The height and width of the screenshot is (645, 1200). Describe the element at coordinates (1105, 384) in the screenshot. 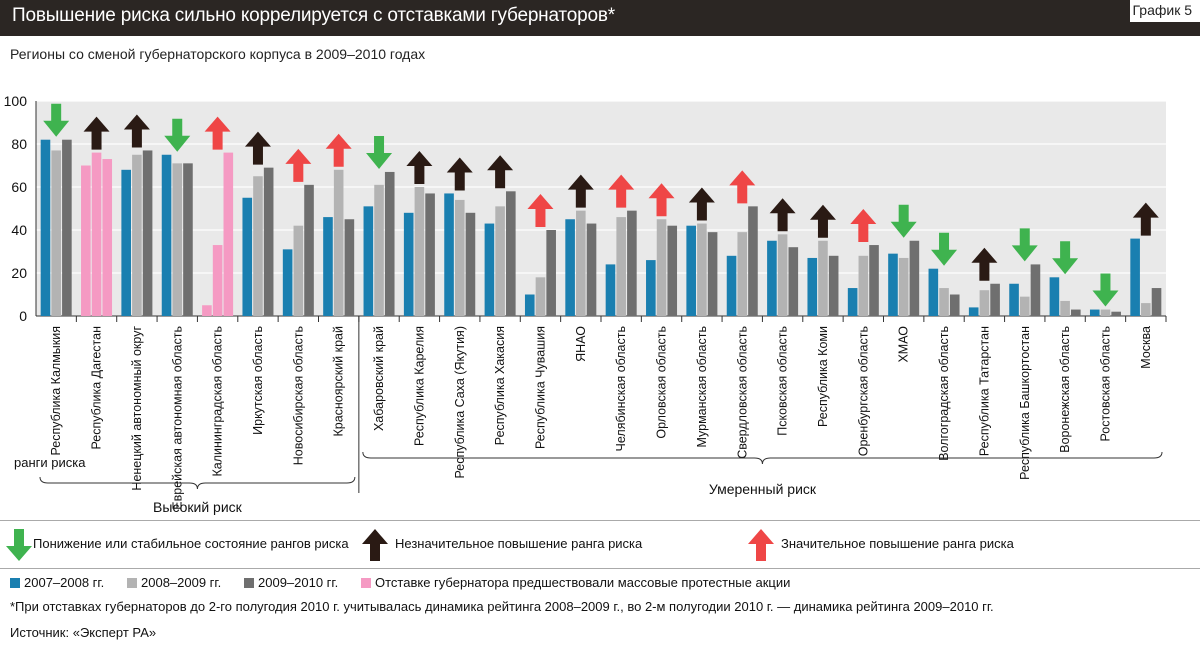

I see `category-label: Ростовская область` at that location.